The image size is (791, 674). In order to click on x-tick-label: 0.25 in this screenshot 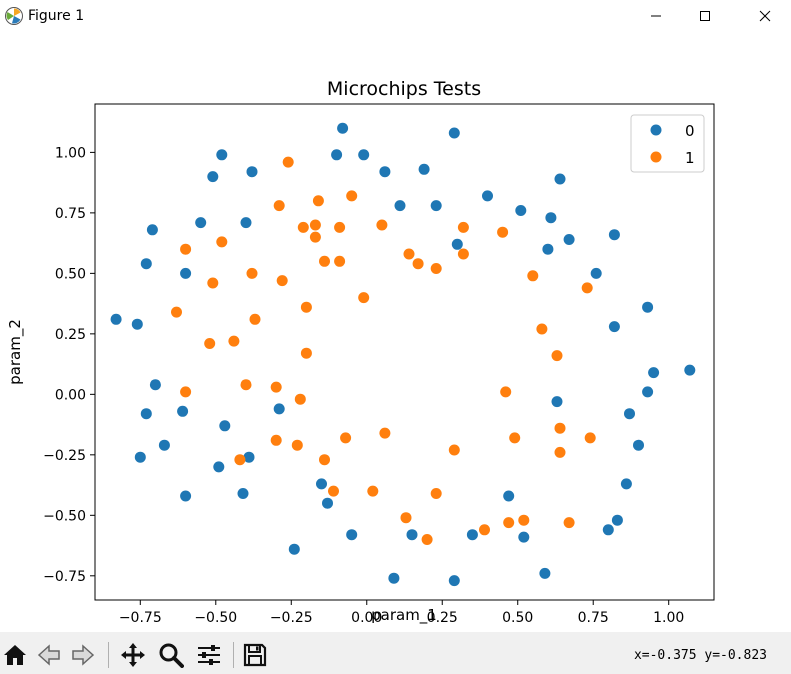, I will do `click(442, 618)`.